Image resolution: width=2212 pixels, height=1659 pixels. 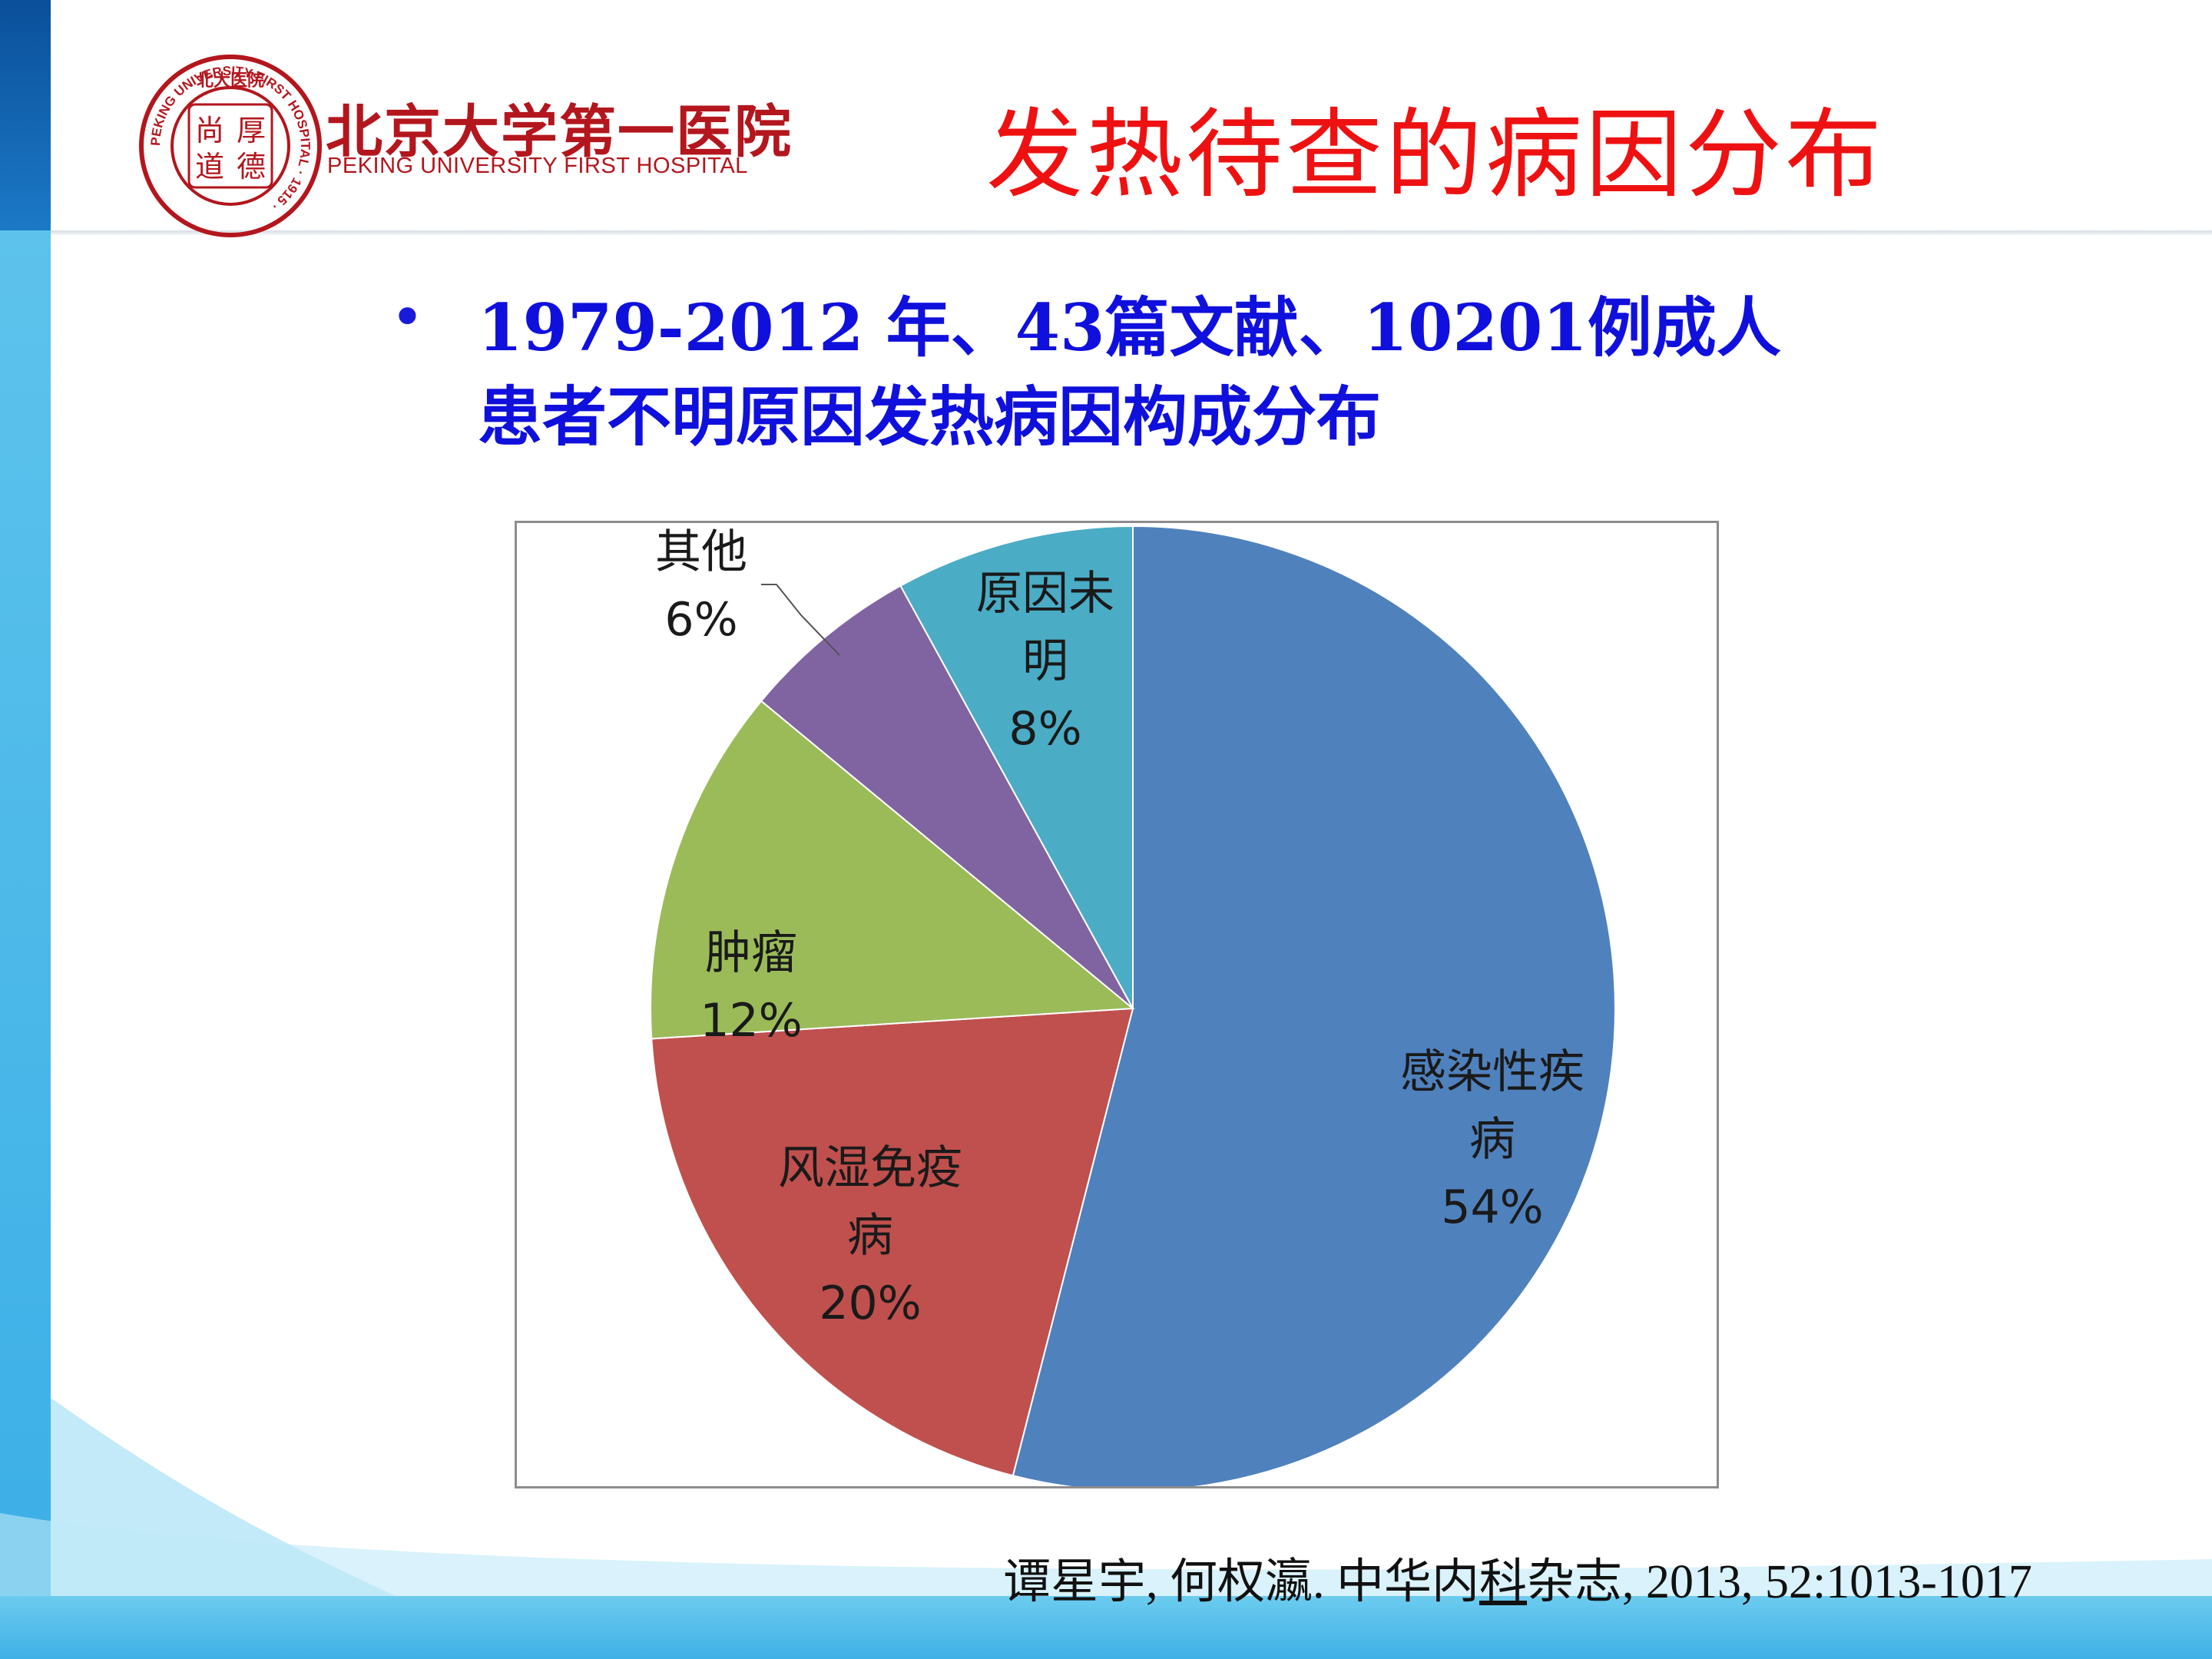 What do you see at coordinates (1045, 594) in the screenshot?
I see `slice-category-label: 原因未` at bounding box center [1045, 594].